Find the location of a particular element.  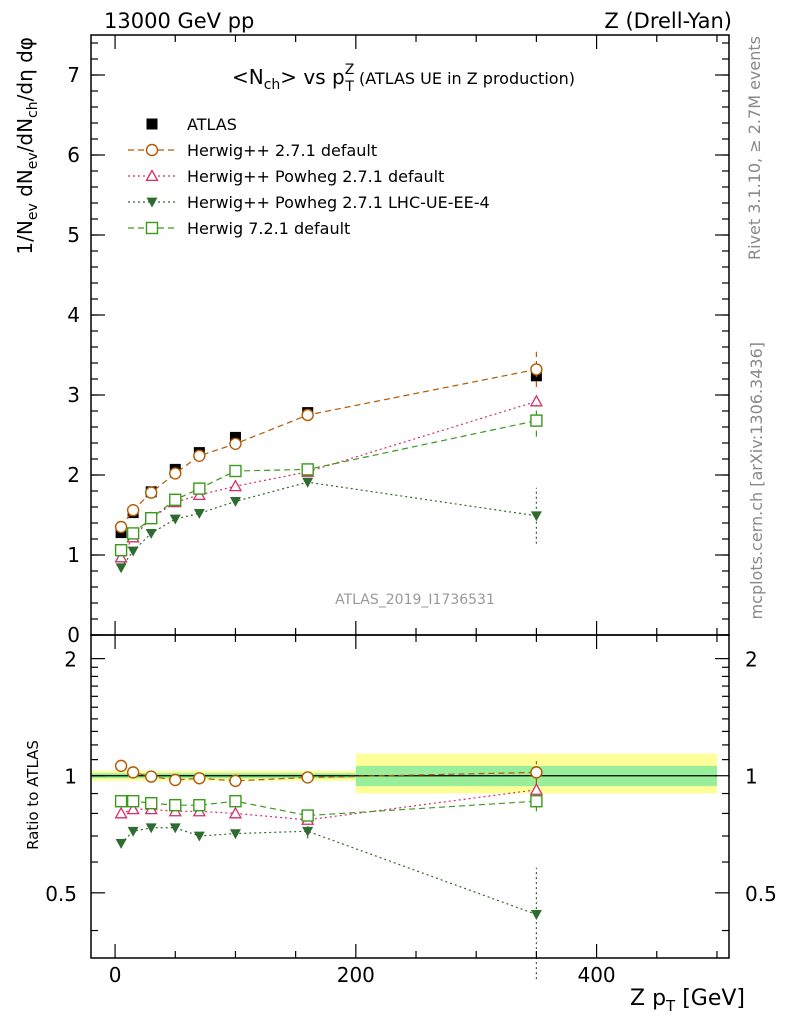

legend-item: Herwig++ 2.7.1 default is located at coordinates (252, 150).